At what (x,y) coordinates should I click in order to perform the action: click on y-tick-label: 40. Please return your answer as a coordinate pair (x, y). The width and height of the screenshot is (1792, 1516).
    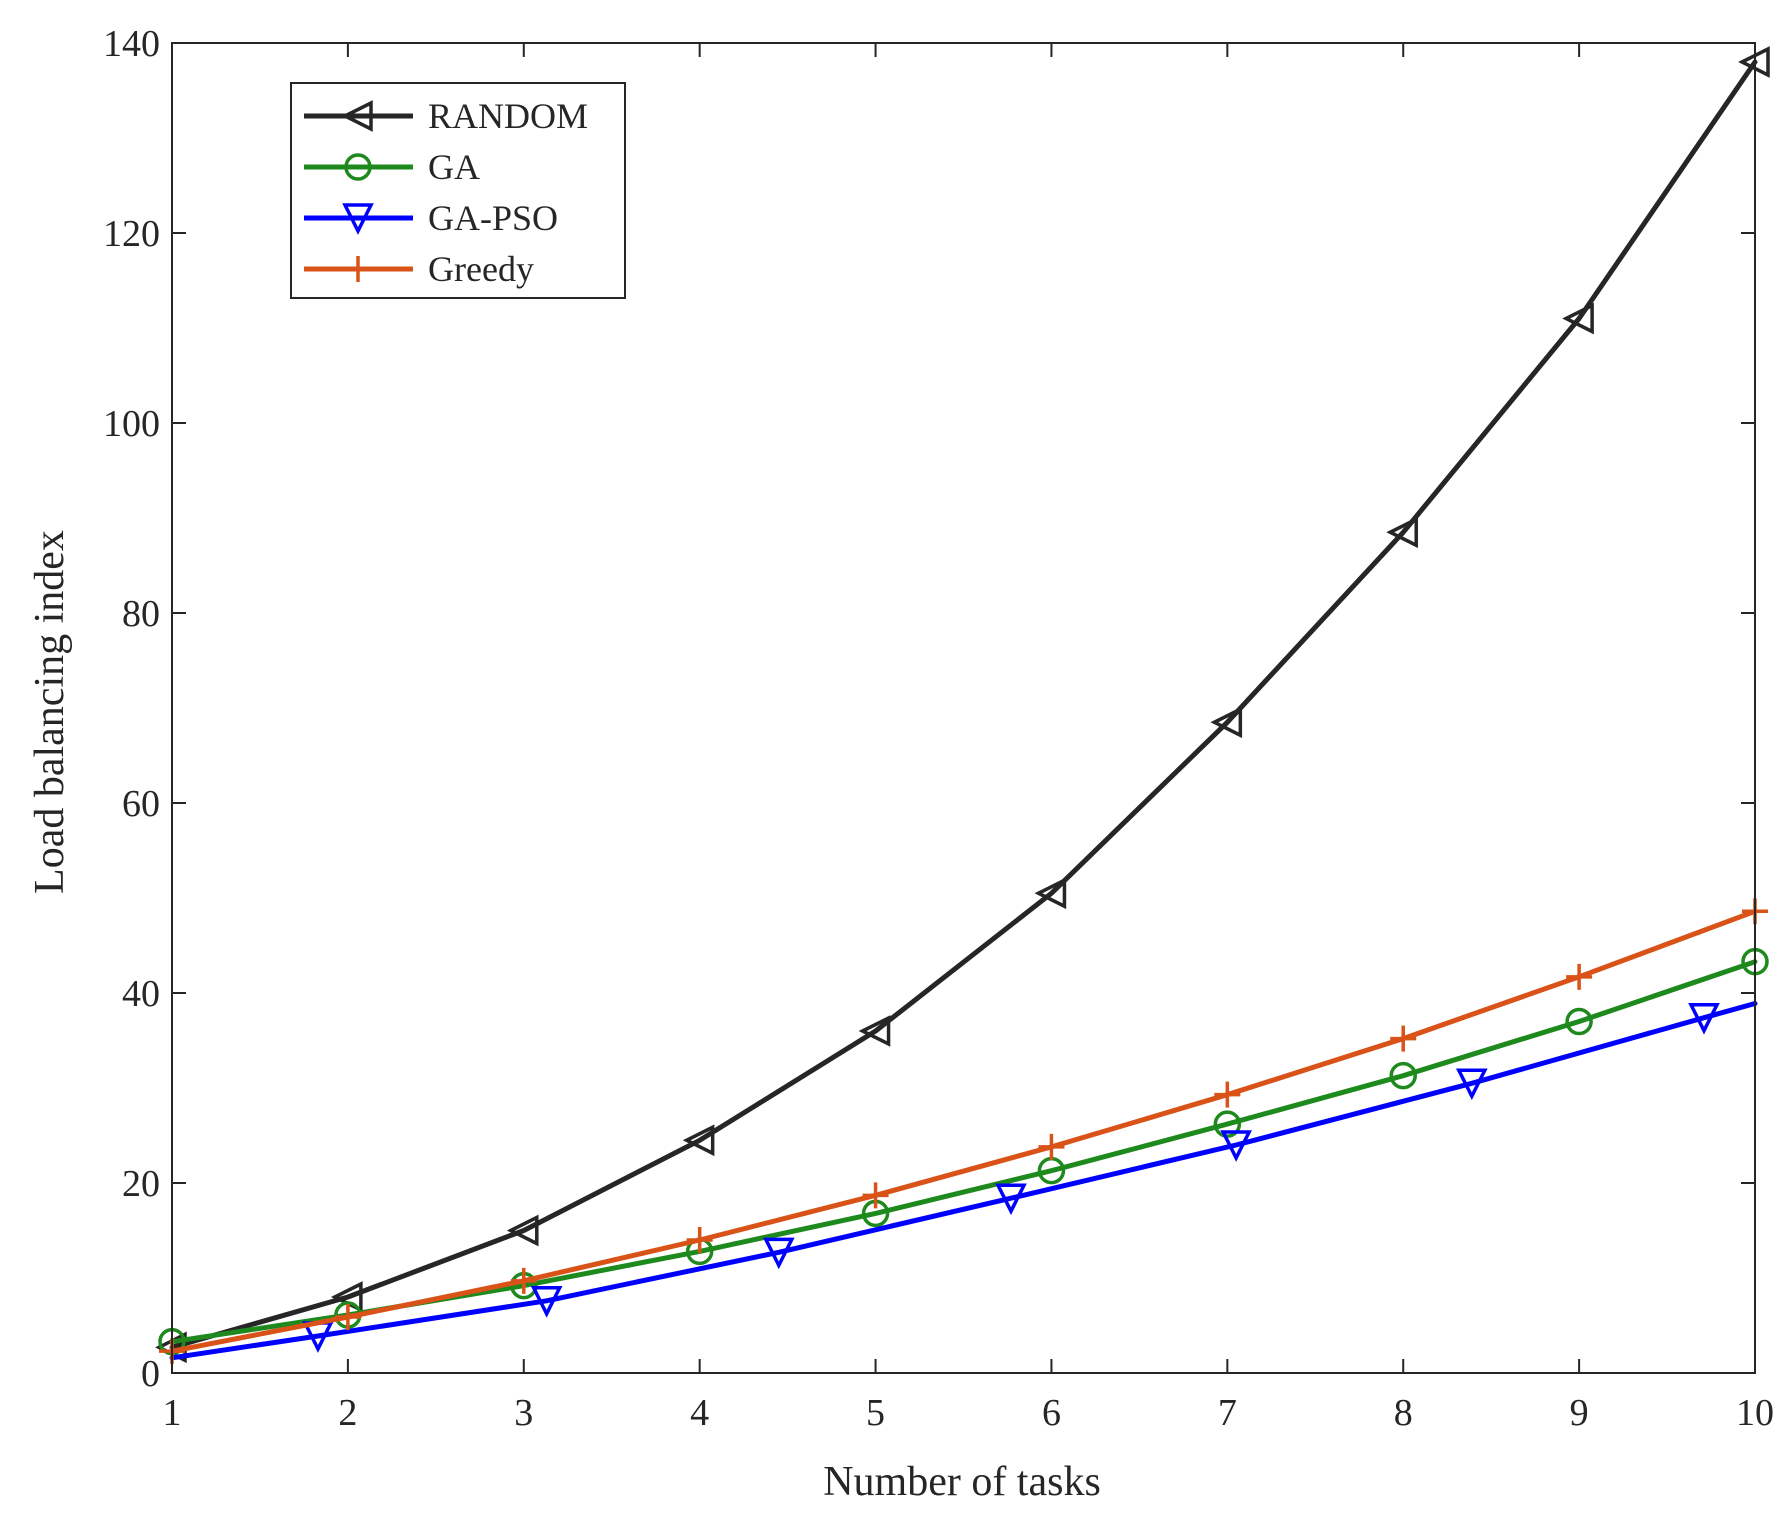
    Looking at the image, I should click on (141, 994).